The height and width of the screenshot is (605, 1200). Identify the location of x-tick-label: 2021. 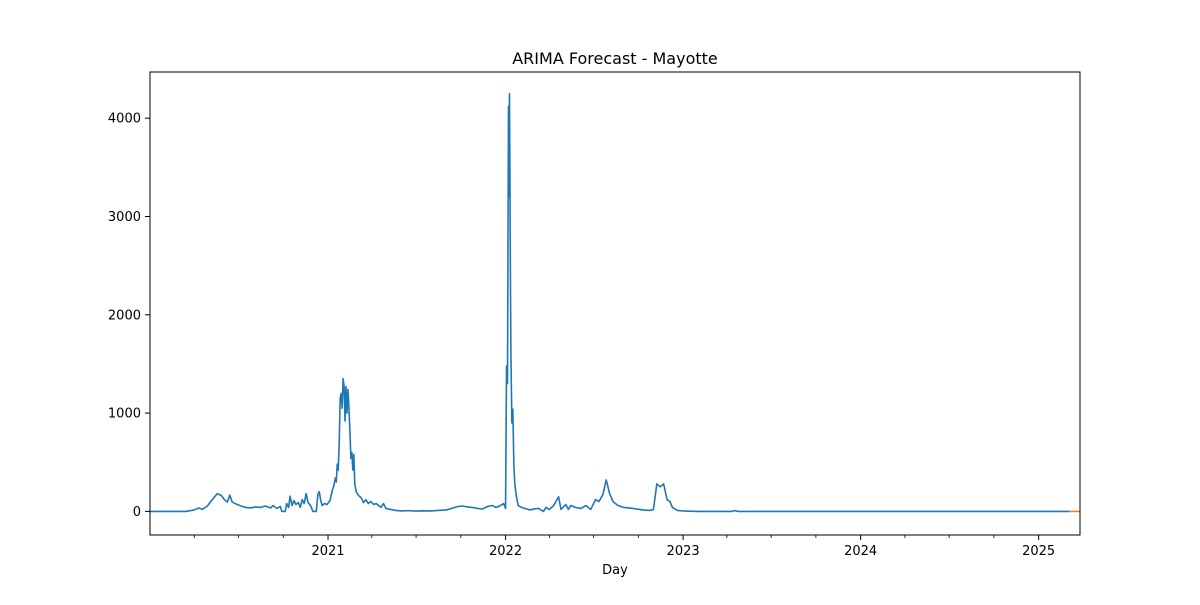
(327, 551).